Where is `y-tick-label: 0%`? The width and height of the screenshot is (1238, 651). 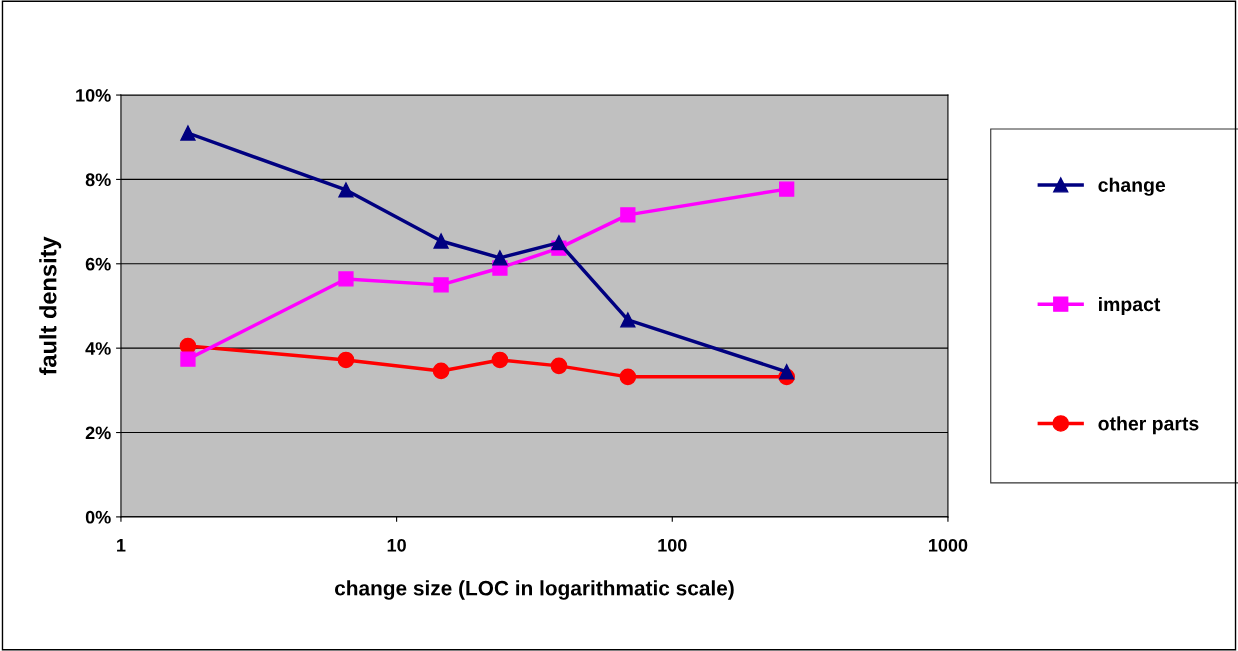
y-tick-label: 0% is located at coordinates (98, 517).